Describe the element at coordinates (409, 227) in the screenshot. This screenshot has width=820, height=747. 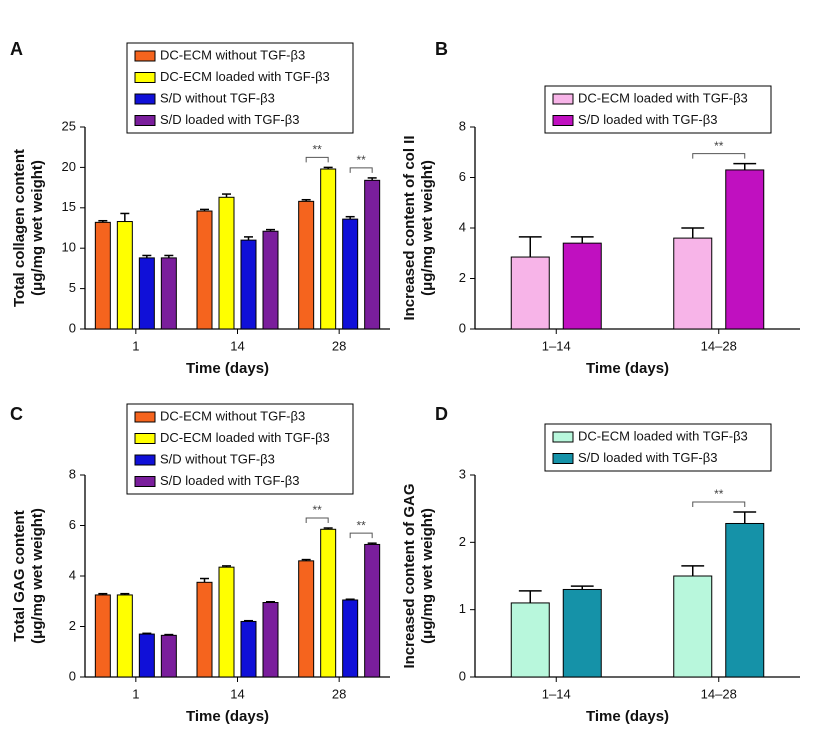
I see `y-axis-title: Increased content of col II` at that location.